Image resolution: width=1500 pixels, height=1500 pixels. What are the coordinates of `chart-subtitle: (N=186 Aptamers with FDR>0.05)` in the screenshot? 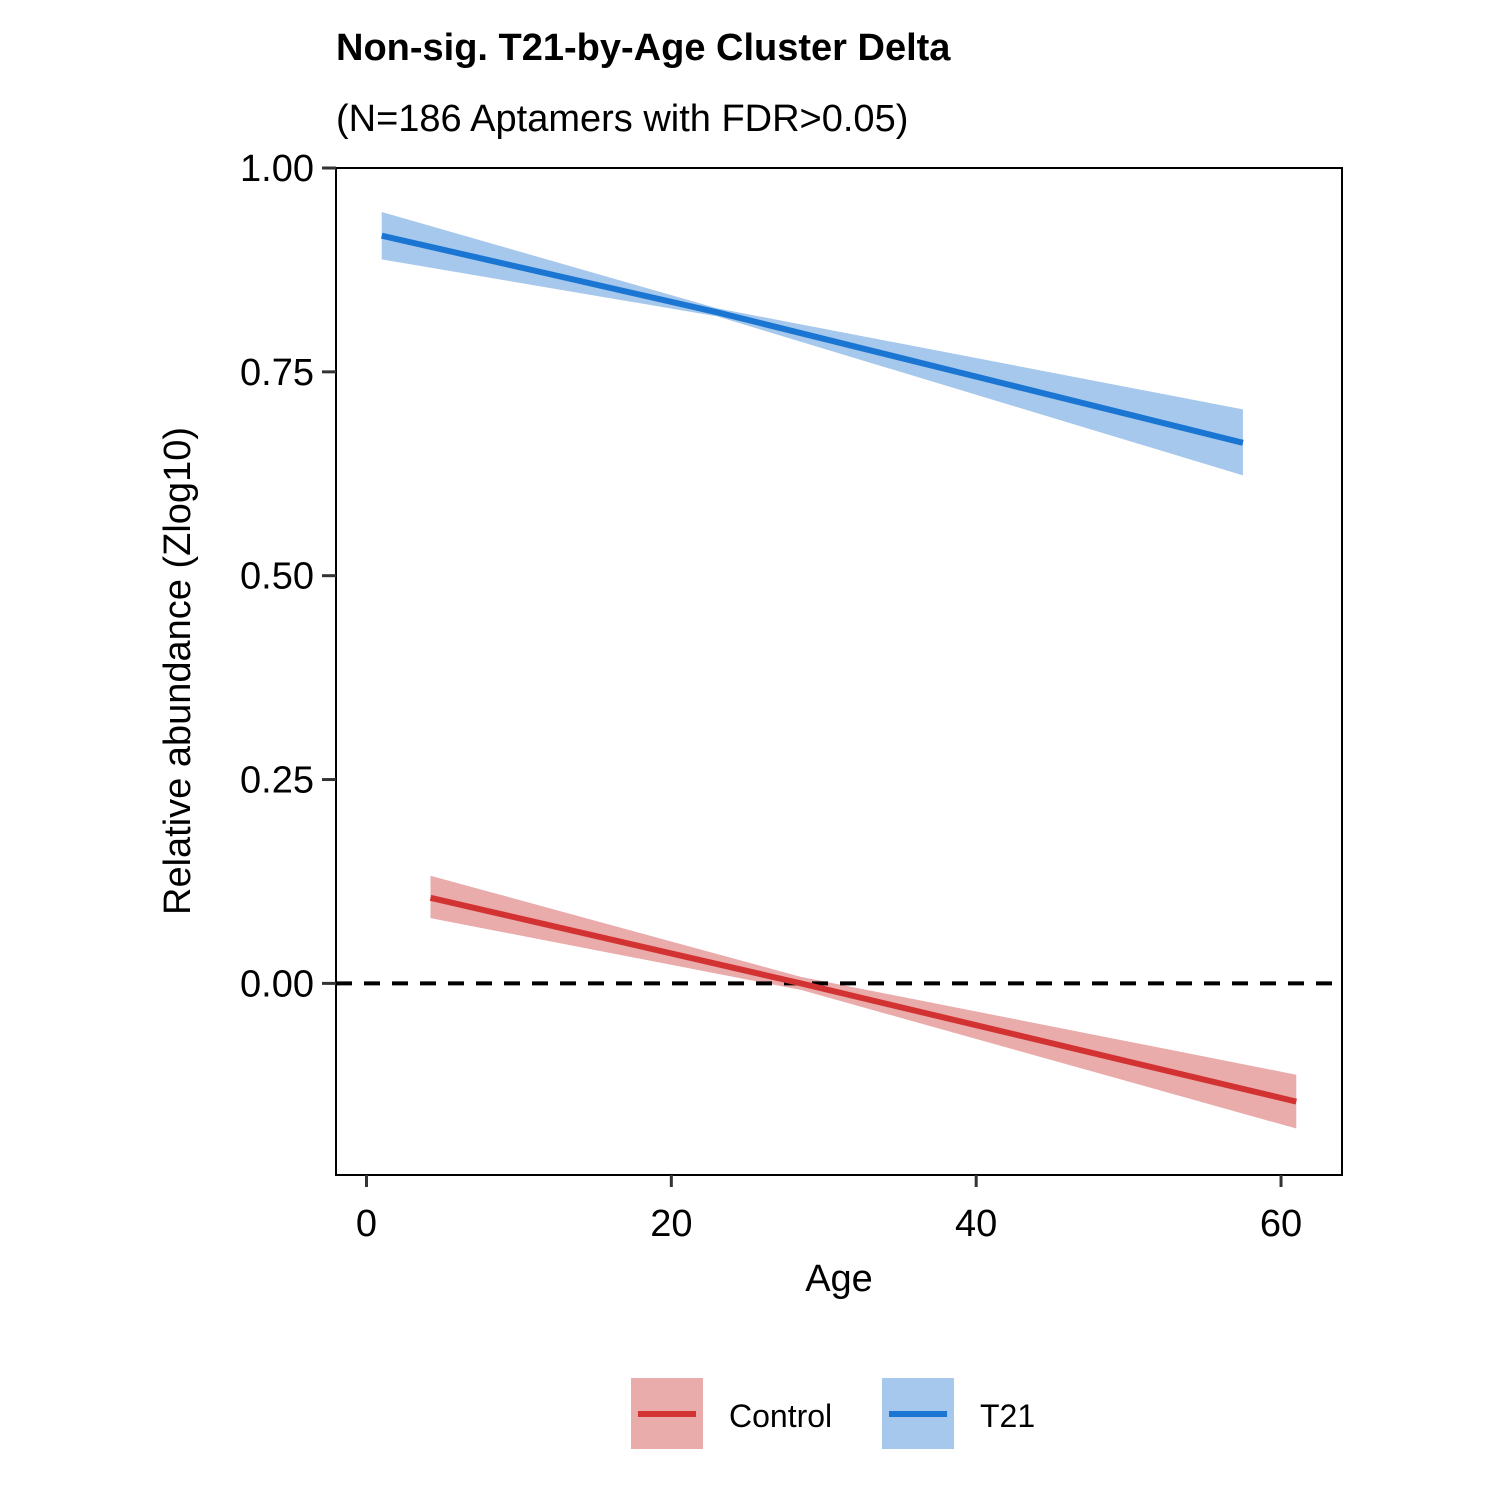 It's located at (622, 119).